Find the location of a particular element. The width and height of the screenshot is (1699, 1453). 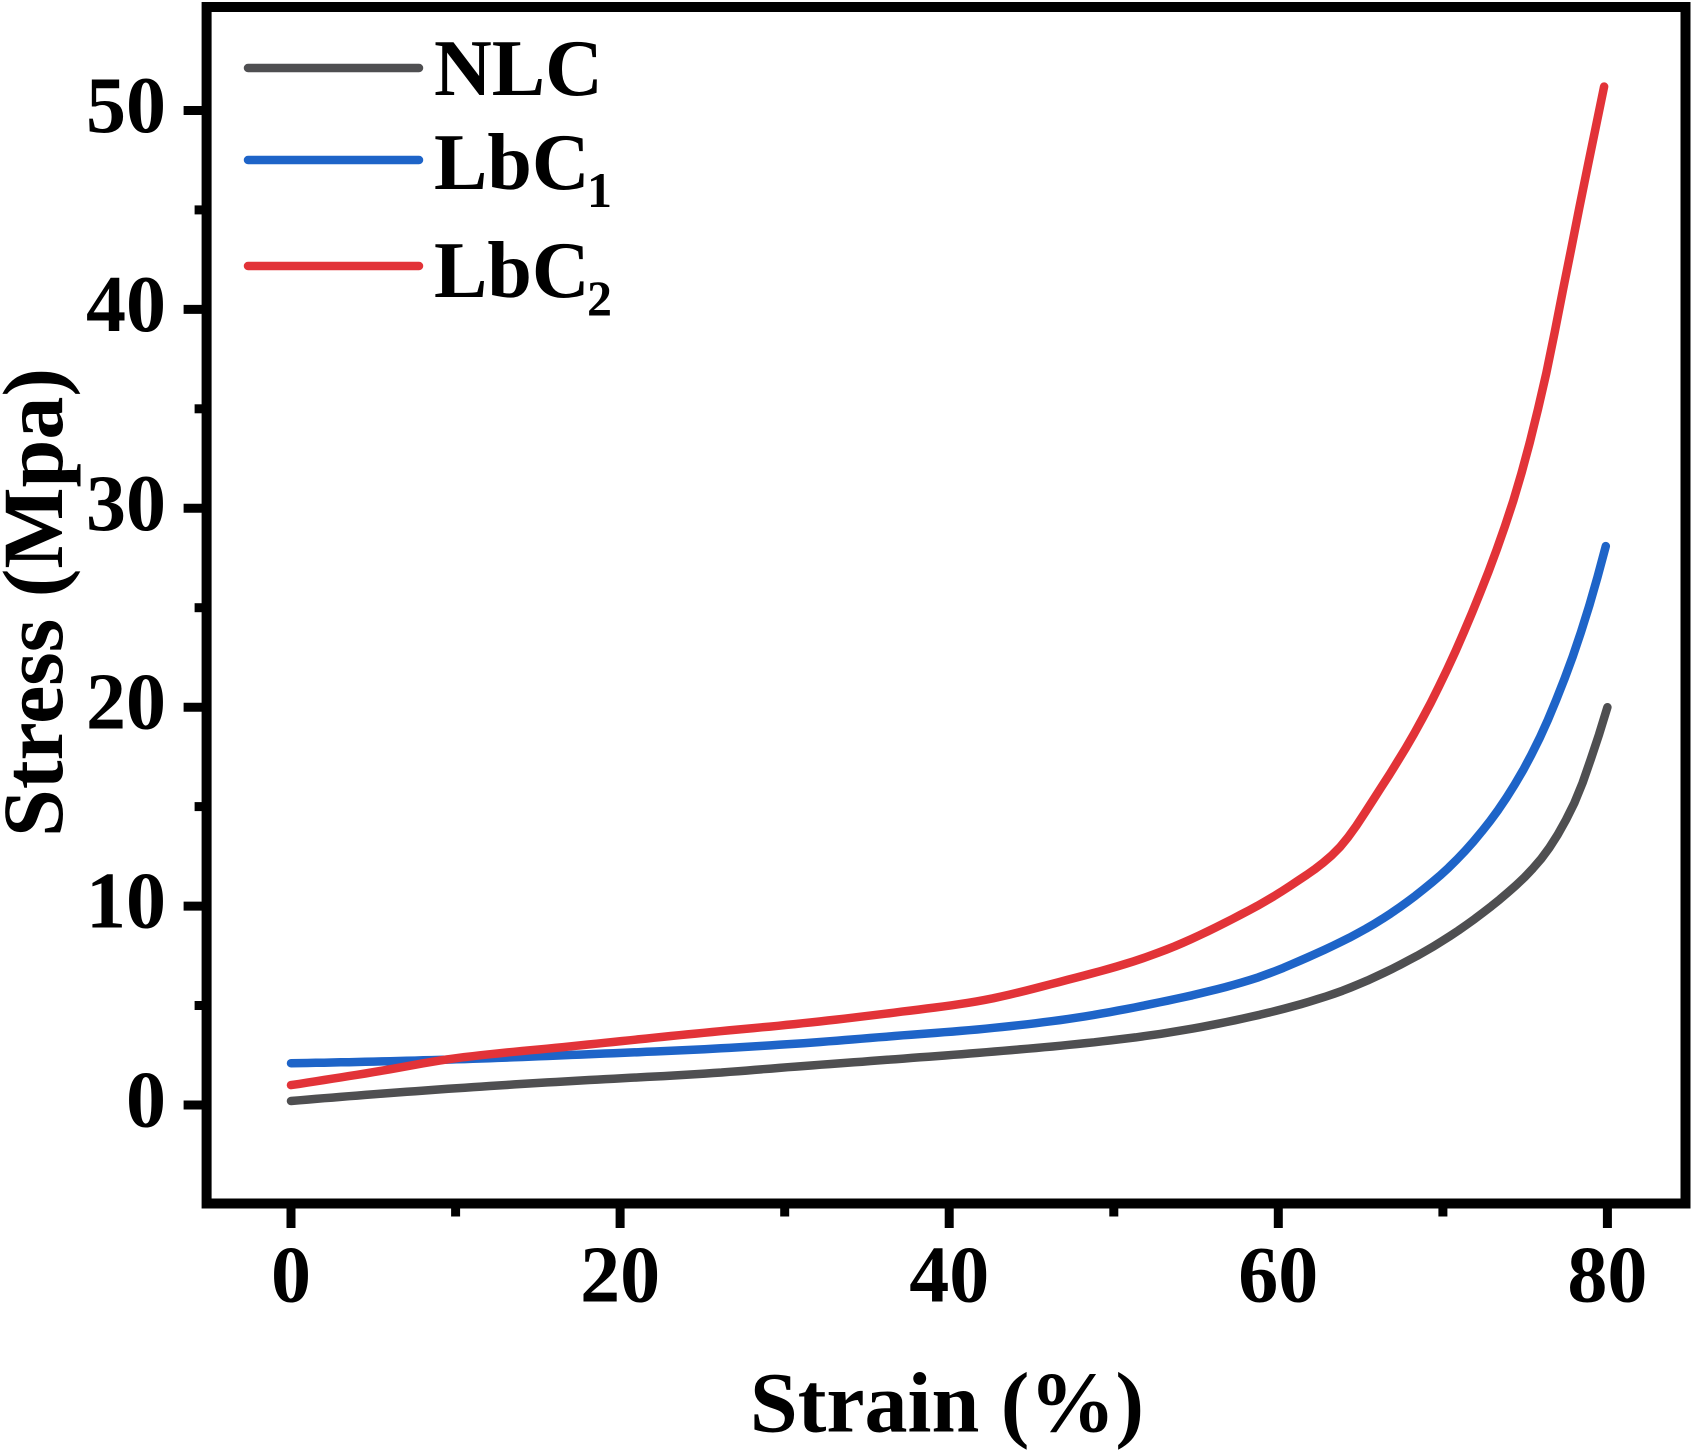

svg-text: 30 is located at coordinates (126, 504).